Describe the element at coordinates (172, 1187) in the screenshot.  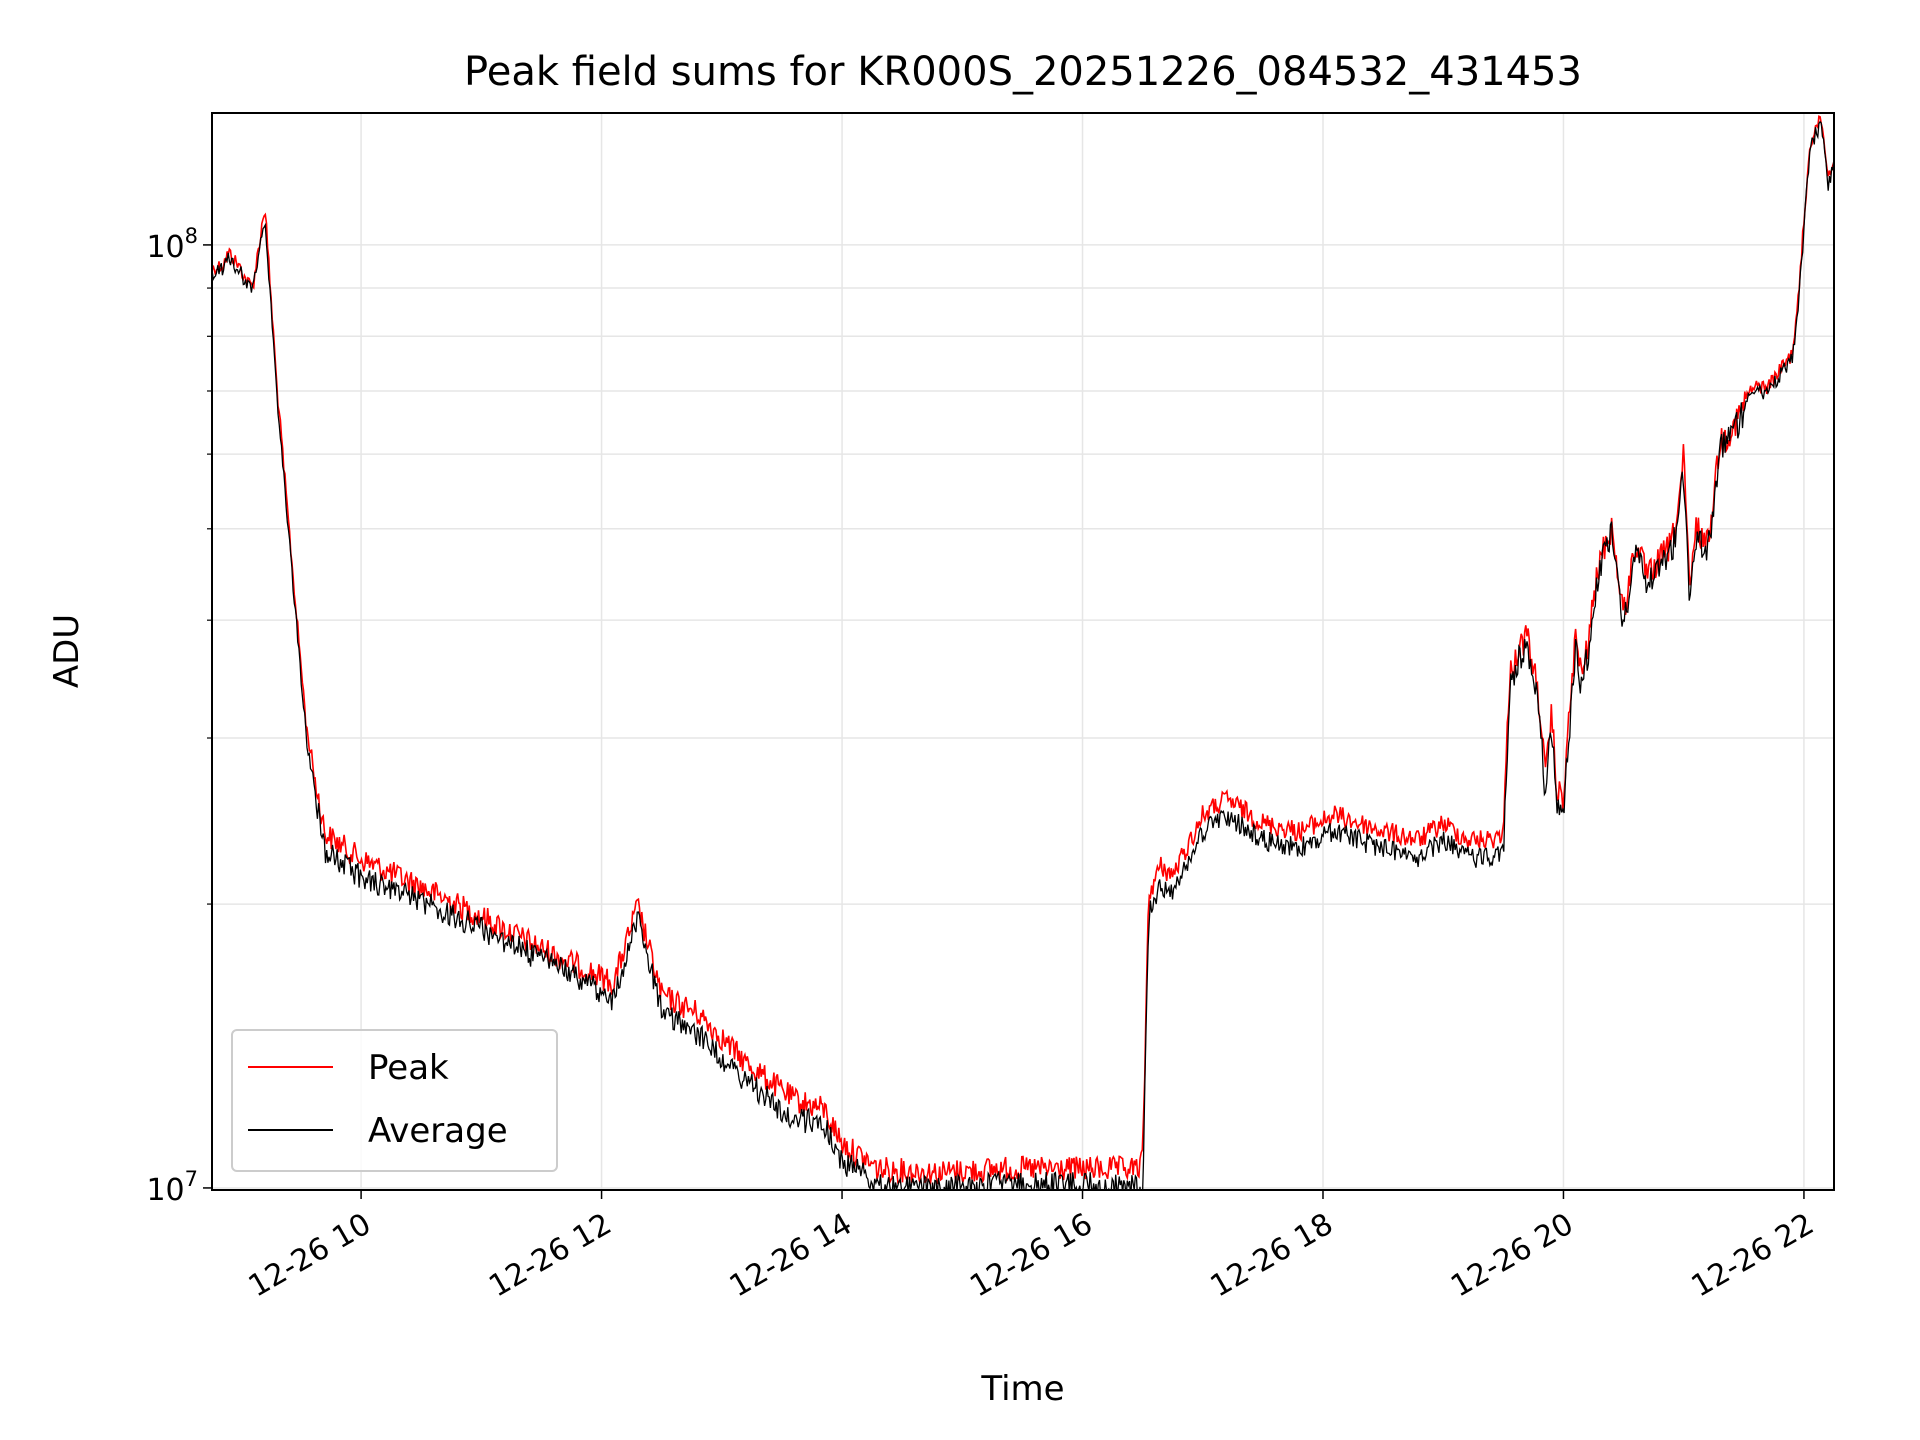
I see `y-tick-label: 10⁷` at that location.